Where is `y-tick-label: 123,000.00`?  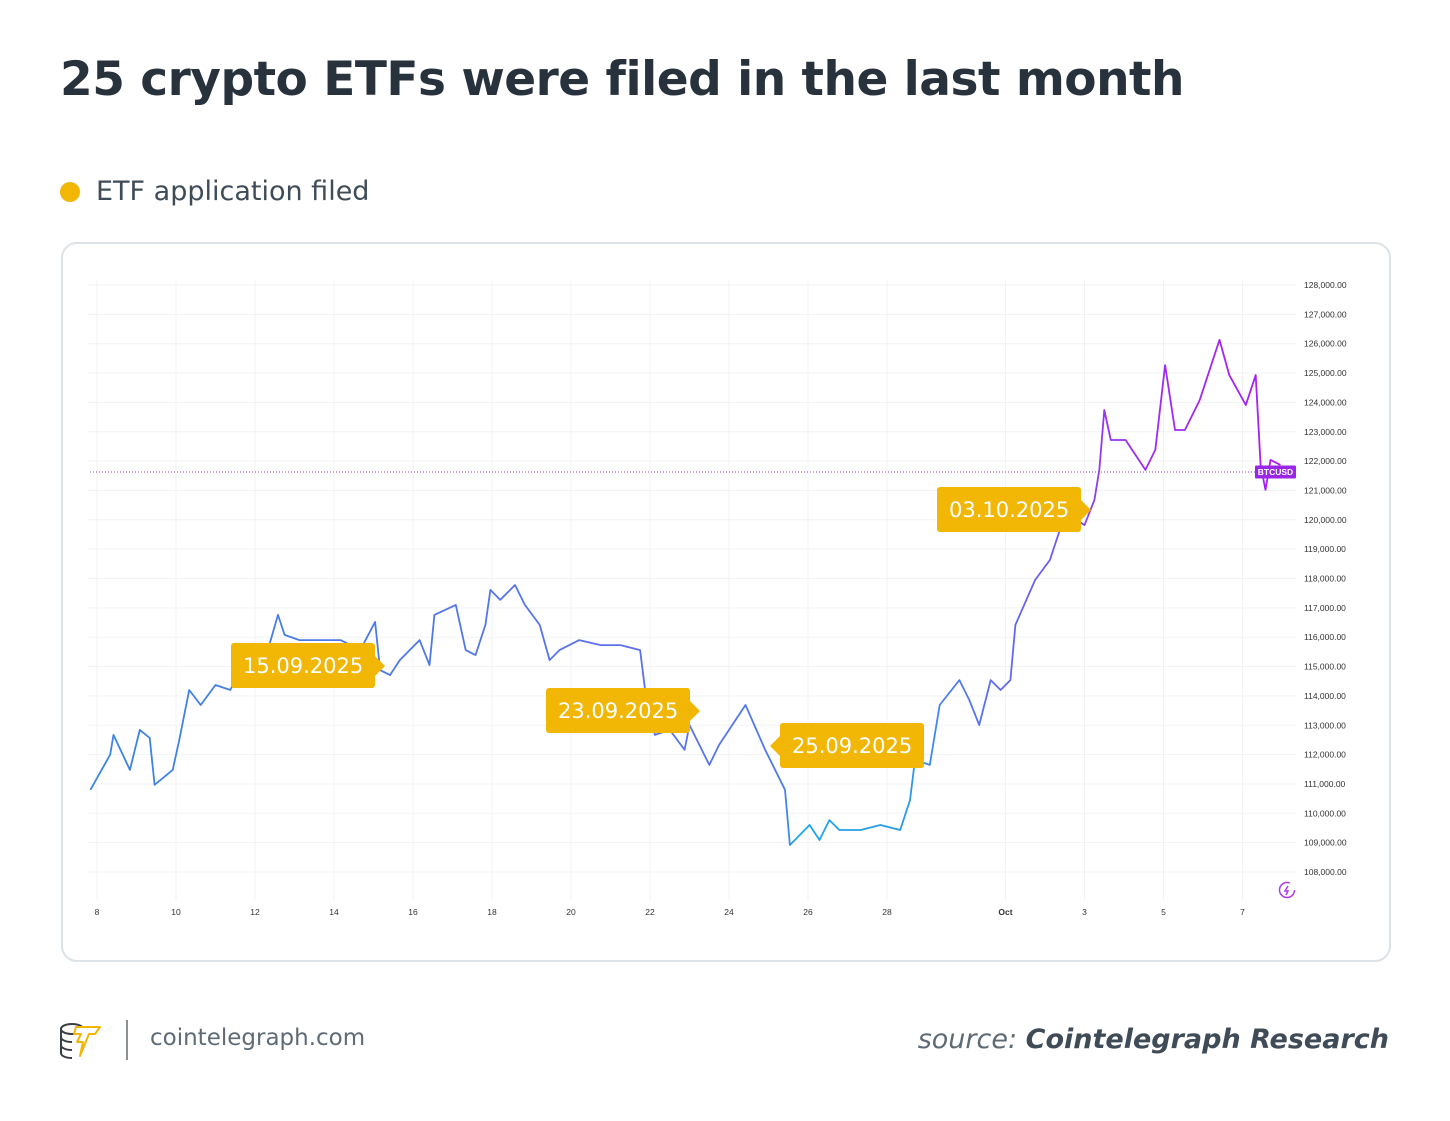 y-tick-label: 123,000.00 is located at coordinates (1325, 432).